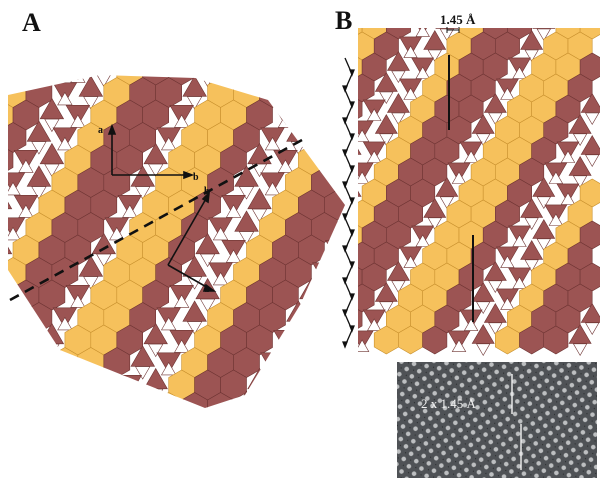 The image size is (603, 480). I want to click on axis-label-b-lower: b, so click(207, 191).